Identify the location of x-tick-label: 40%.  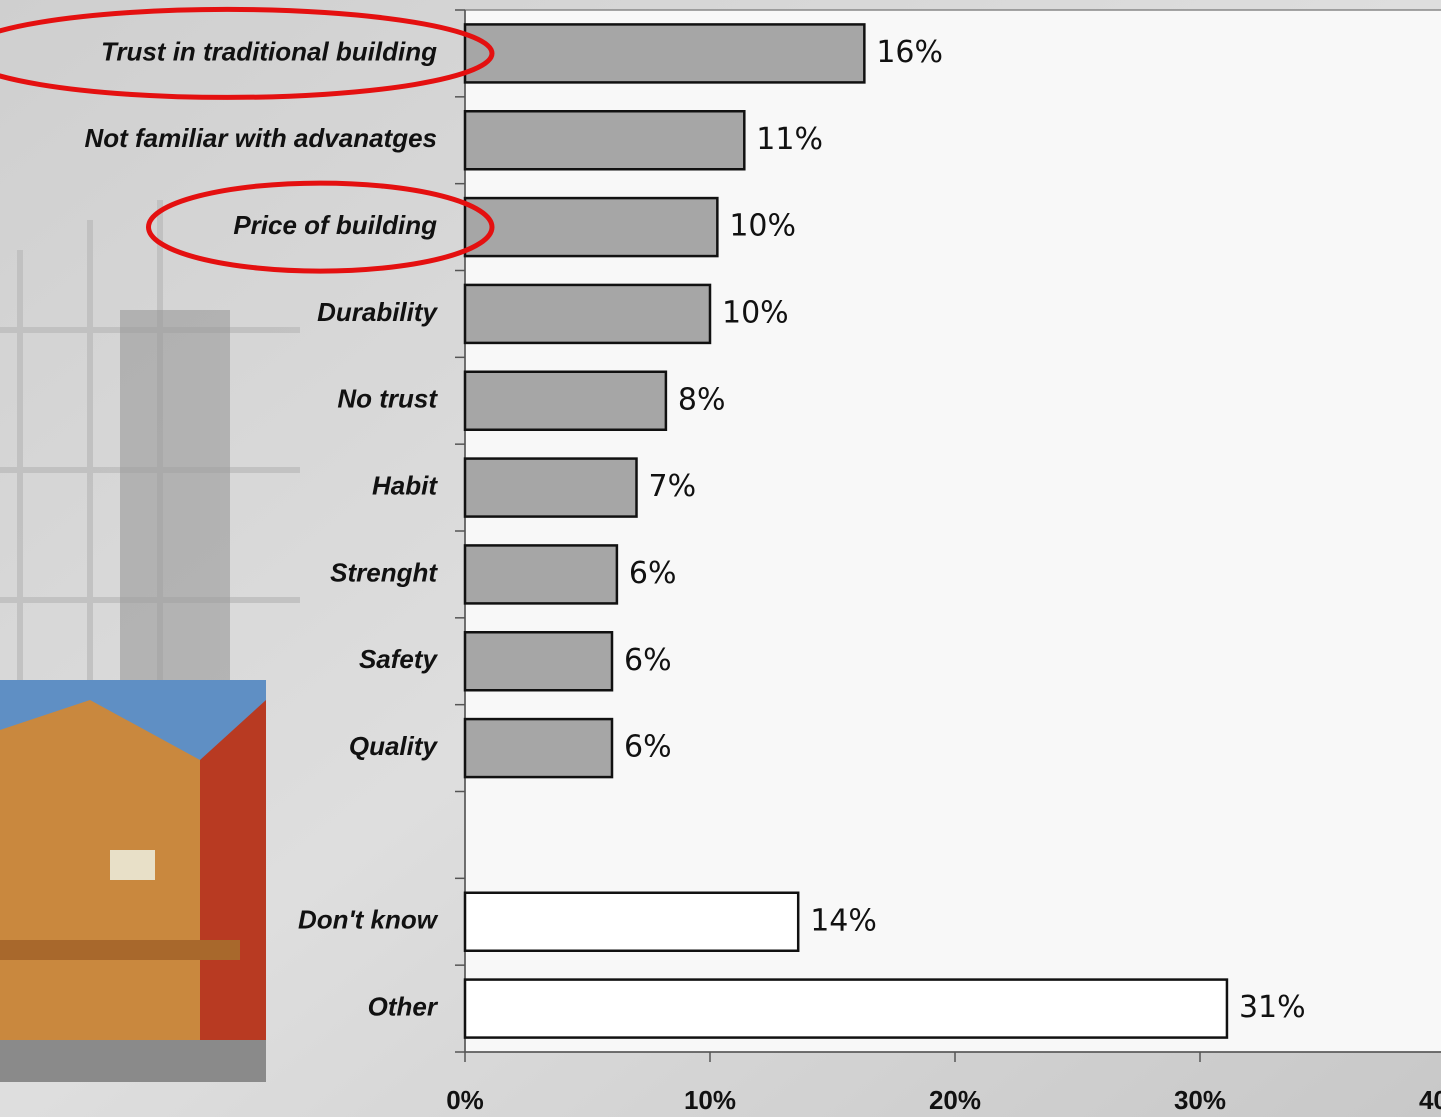
(1430, 1100).